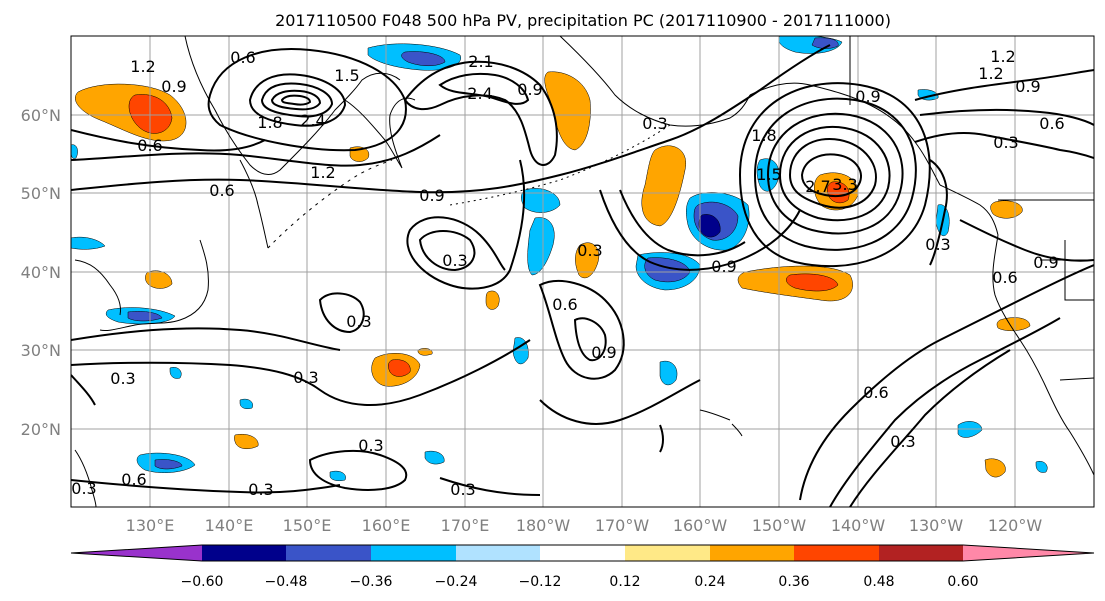 The height and width of the screenshot is (601, 1105). I want to click on coastline-siberia, so click(292, 106).